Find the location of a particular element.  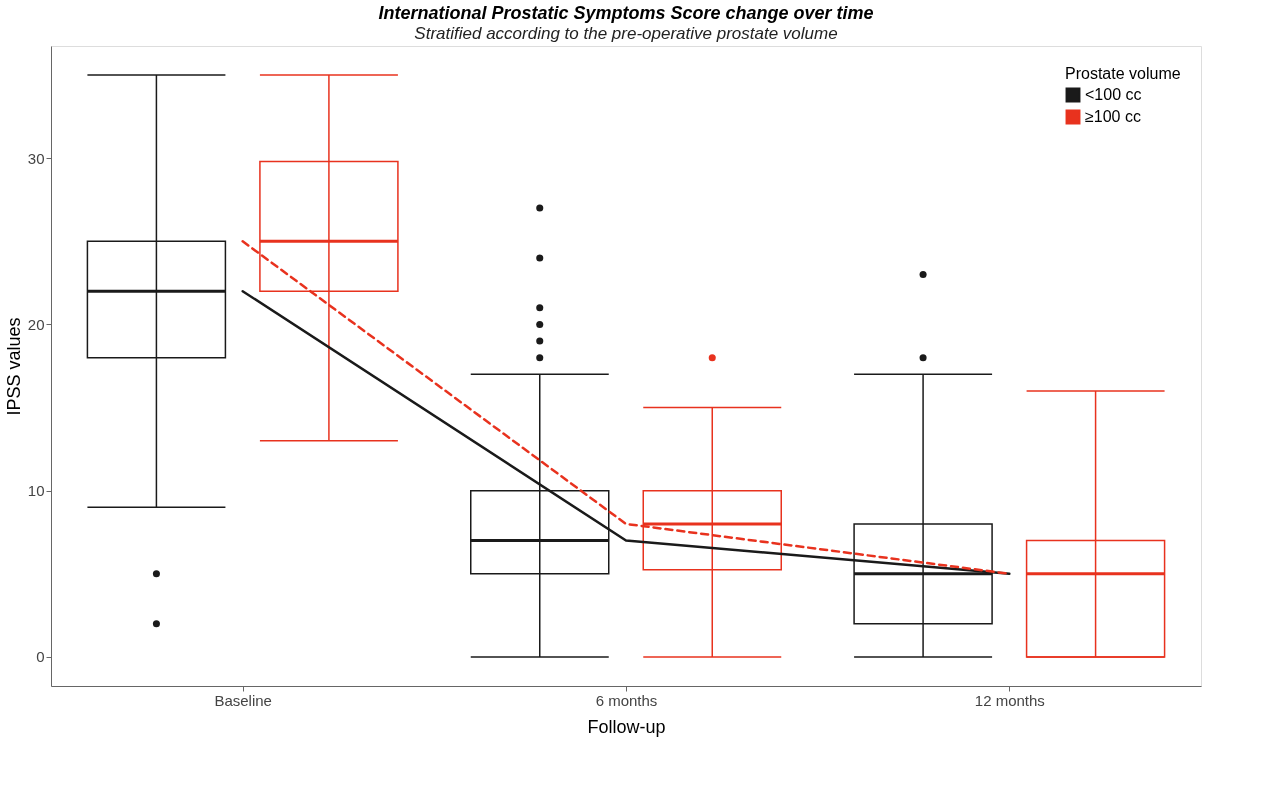

chart-title: International Prostatic Symptoms Score change over time is located at coordinates (626, 13).